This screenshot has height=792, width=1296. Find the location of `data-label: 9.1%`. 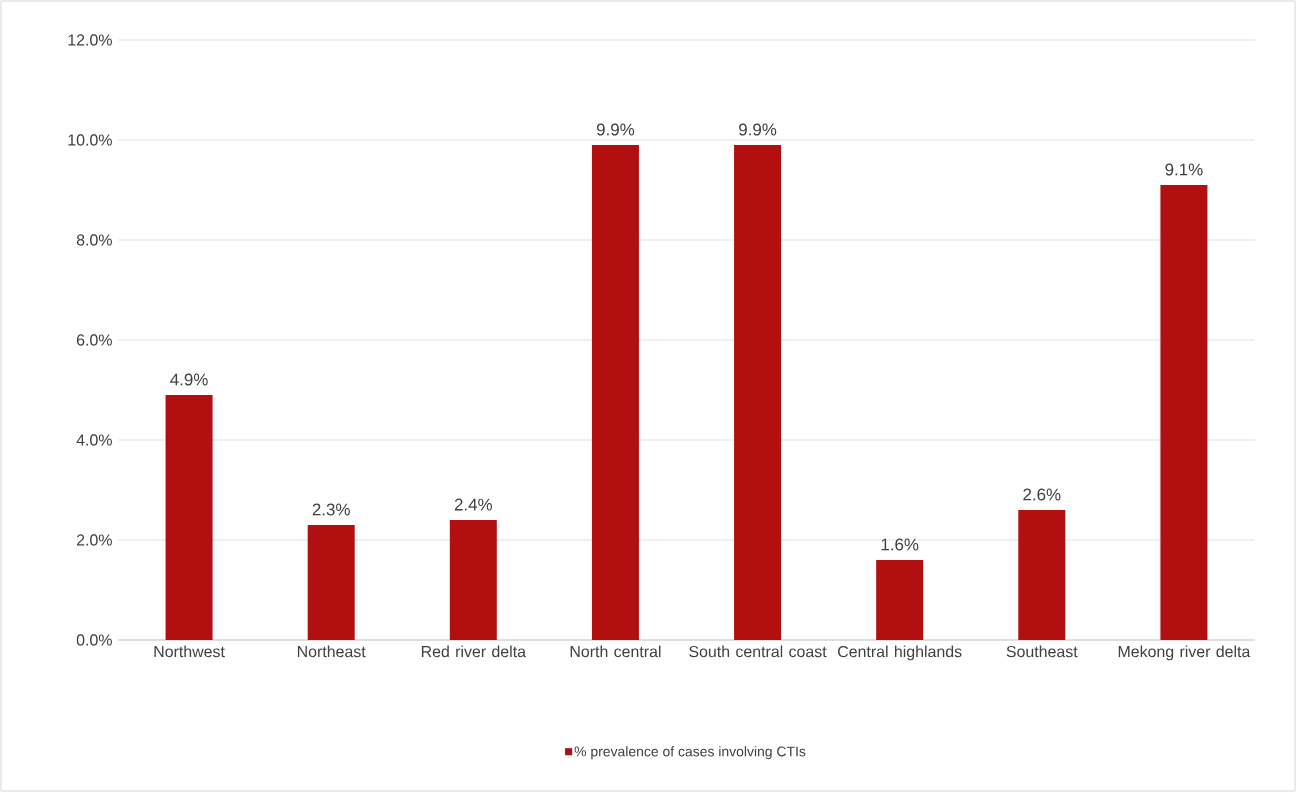

data-label: 9.1% is located at coordinates (1184, 169).